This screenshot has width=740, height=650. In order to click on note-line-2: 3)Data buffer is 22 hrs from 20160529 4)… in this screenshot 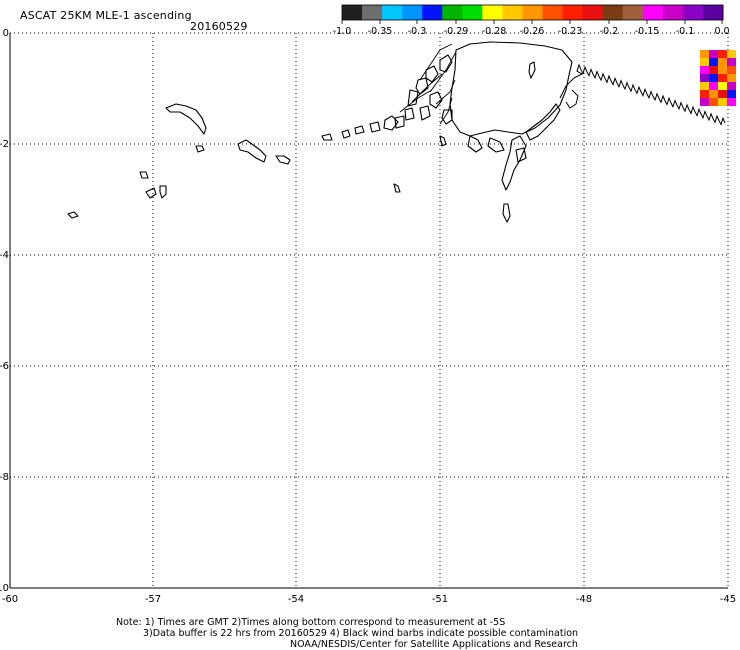, I will do `click(361, 633)`.